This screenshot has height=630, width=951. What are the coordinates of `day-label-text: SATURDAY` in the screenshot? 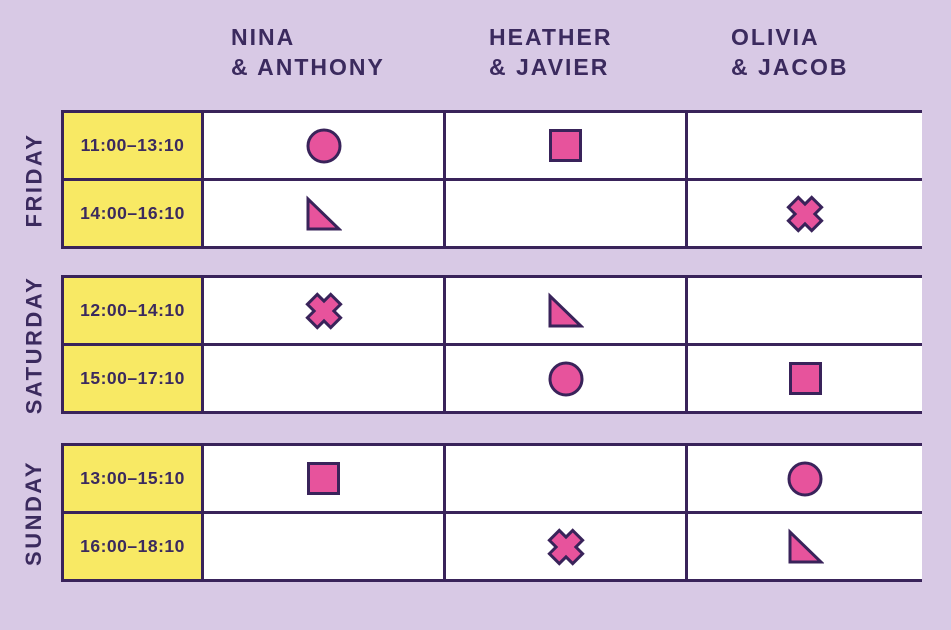 It's located at (34, 344).